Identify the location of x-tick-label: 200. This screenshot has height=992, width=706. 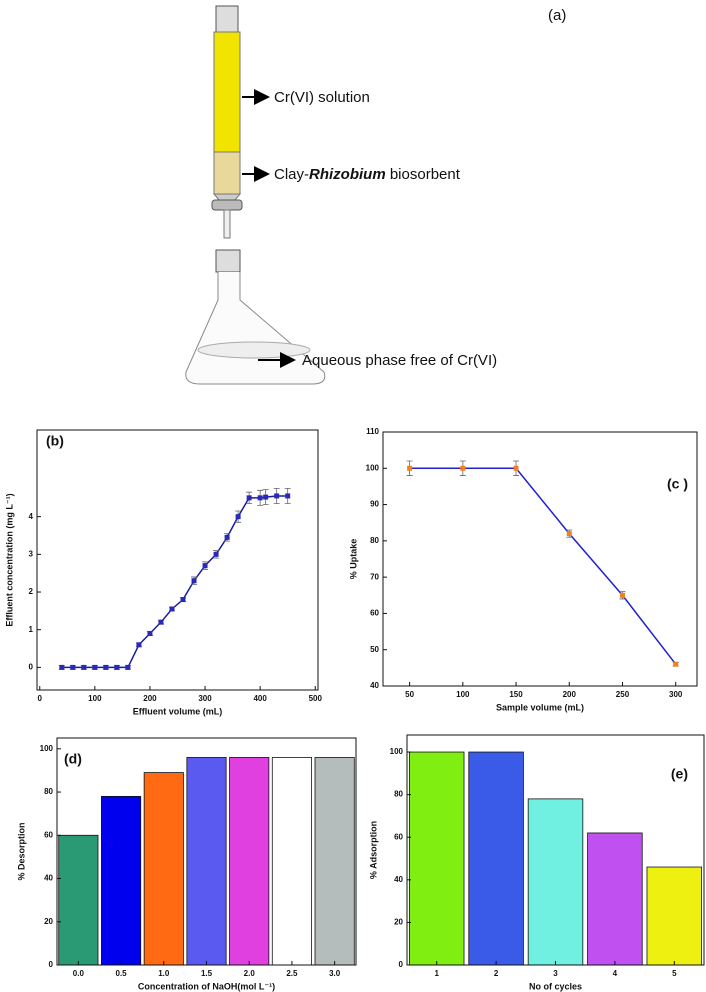
(150, 698).